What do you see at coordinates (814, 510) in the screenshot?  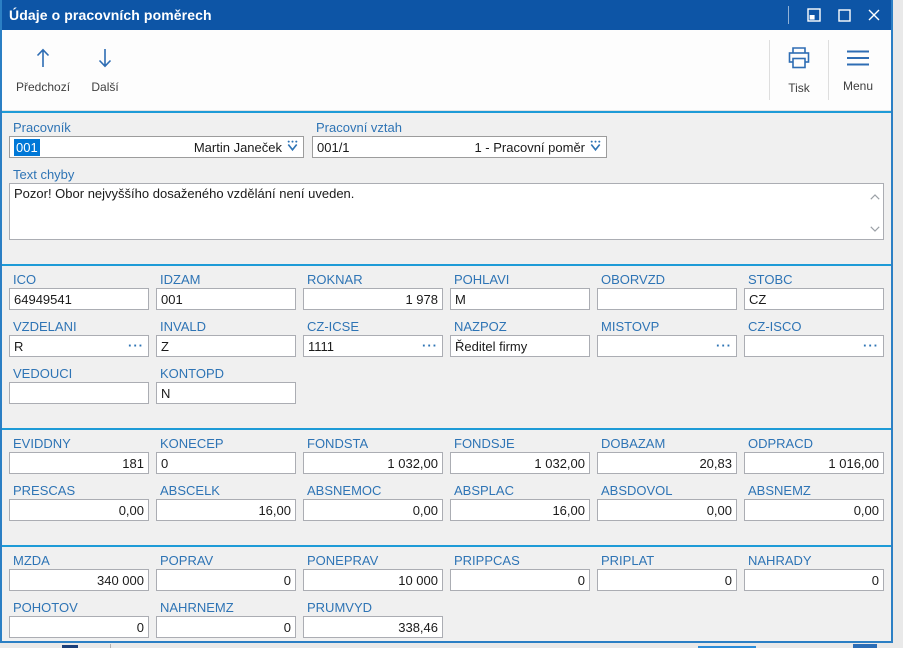 I see `absnemz-input: 0,00` at bounding box center [814, 510].